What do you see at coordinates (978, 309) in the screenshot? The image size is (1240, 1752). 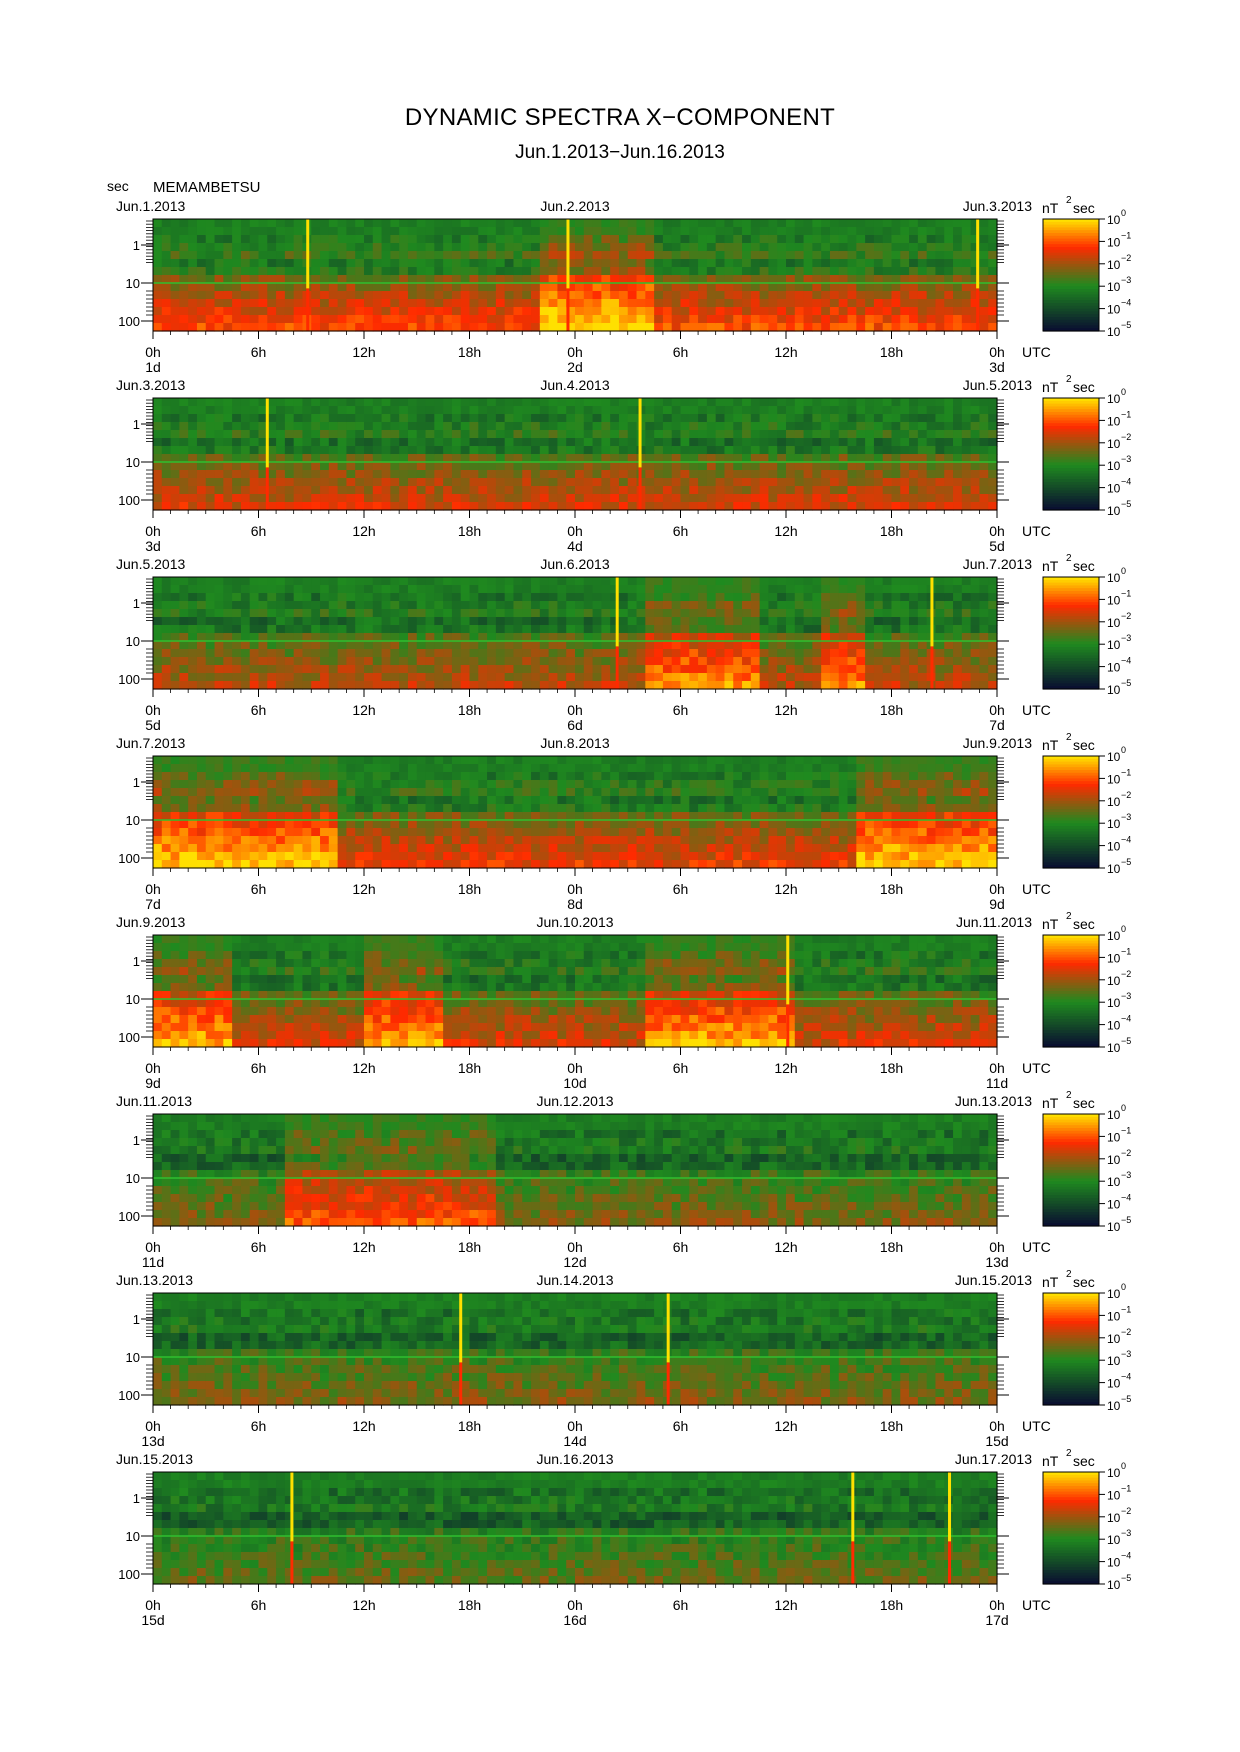 I see `spectral-spike-tail` at bounding box center [978, 309].